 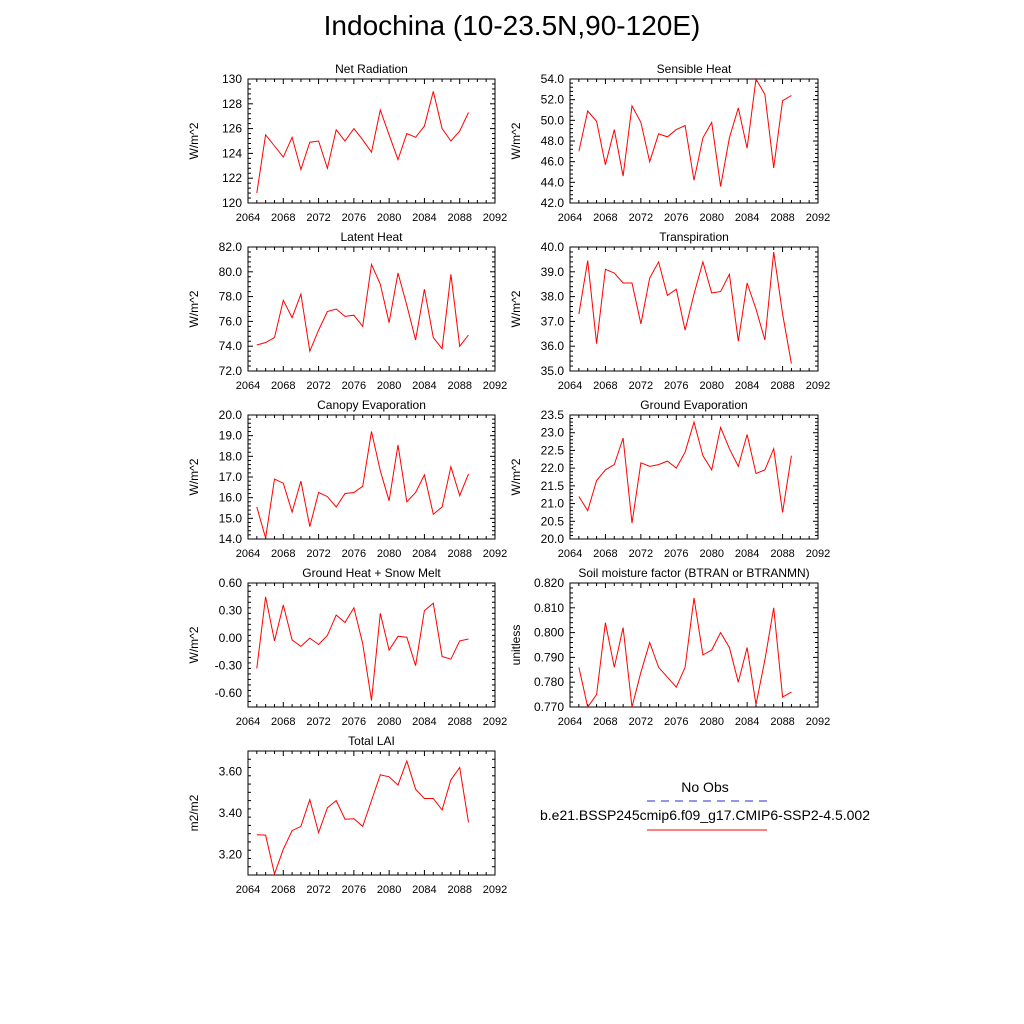 I want to click on panel-title: Total LAI, so click(x=371, y=741).